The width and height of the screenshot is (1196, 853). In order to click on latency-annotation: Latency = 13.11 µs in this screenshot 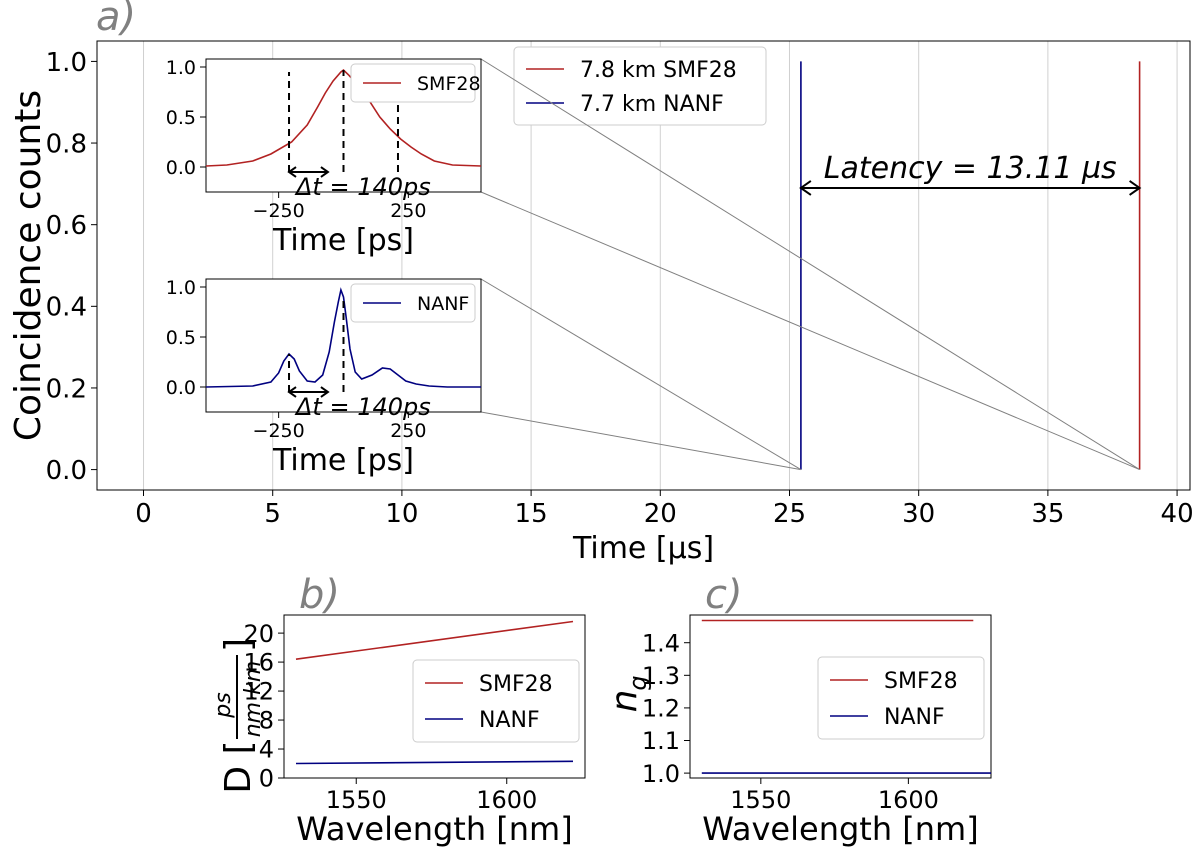, I will do `click(970, 168)`.